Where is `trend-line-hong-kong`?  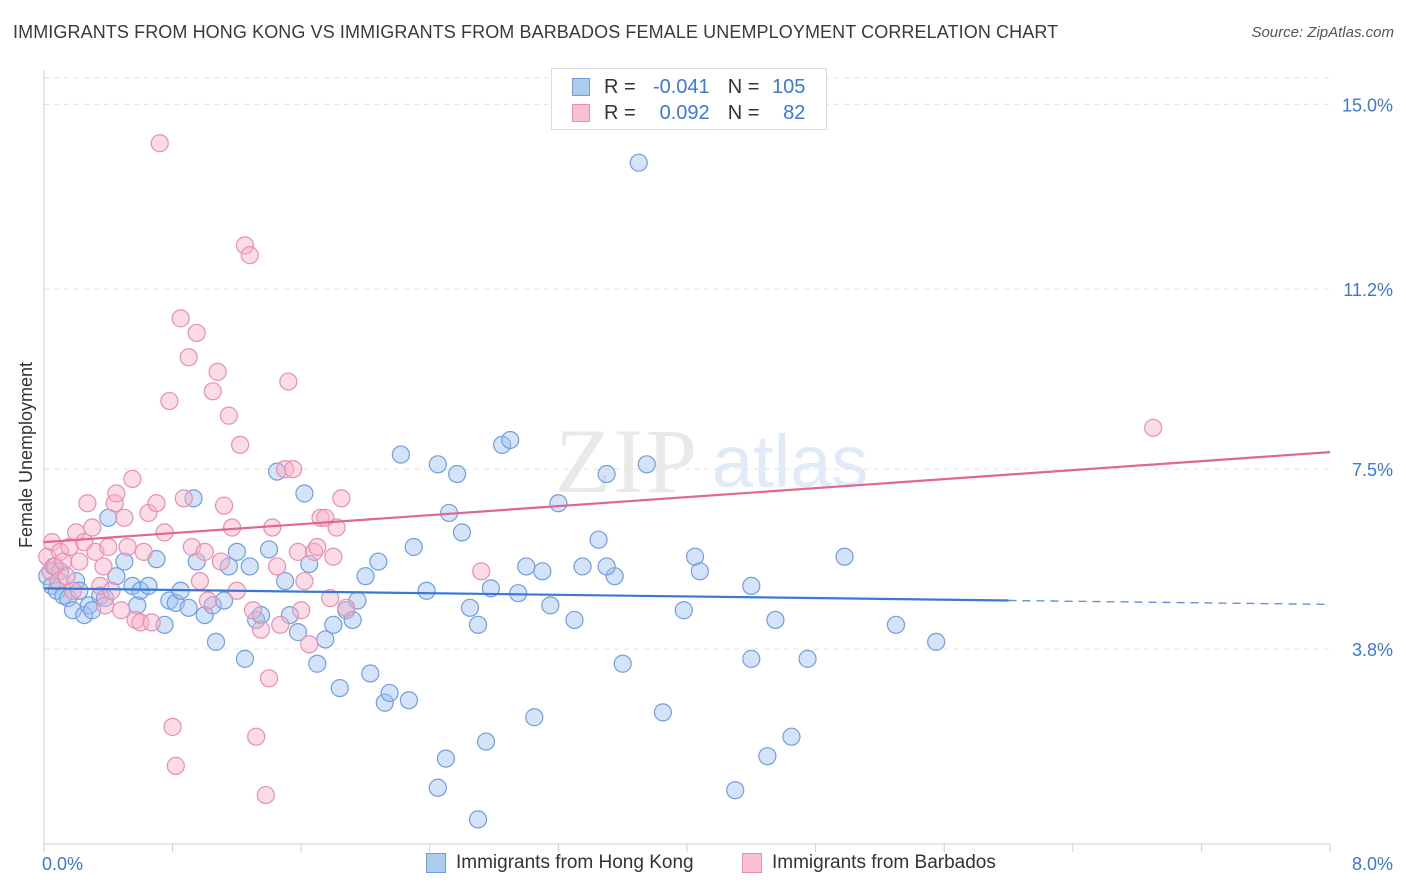 trend-line-hong-kong is located at coordinates (526, 594).